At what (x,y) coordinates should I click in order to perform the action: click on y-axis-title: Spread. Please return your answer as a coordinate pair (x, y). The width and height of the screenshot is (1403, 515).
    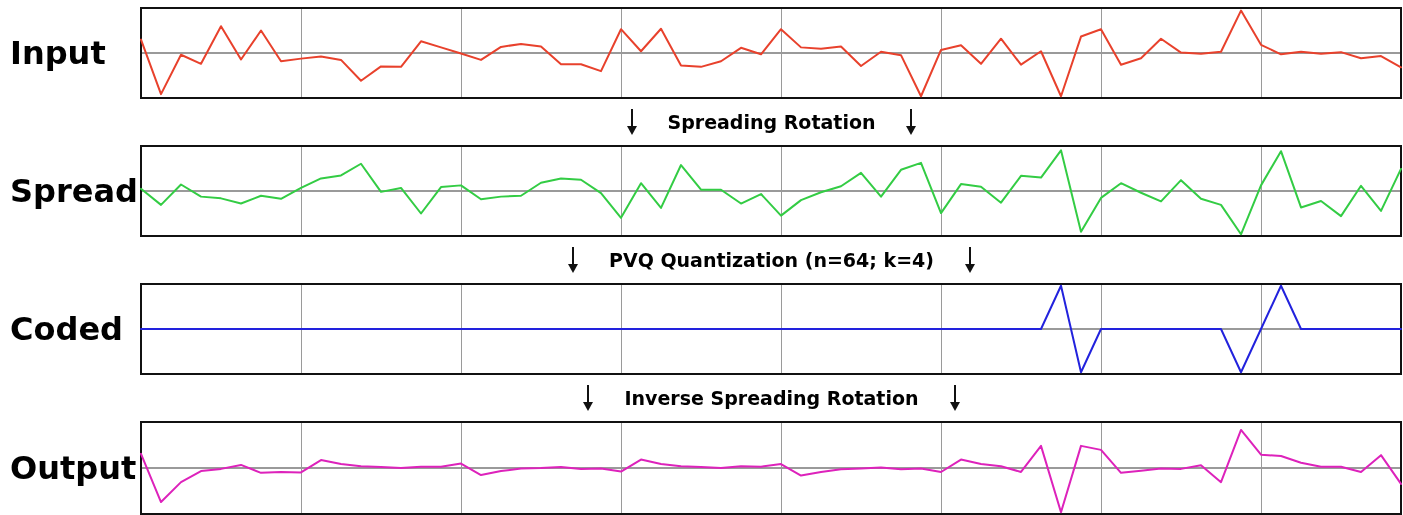
    Looking at the image, I should click on (74, 191).